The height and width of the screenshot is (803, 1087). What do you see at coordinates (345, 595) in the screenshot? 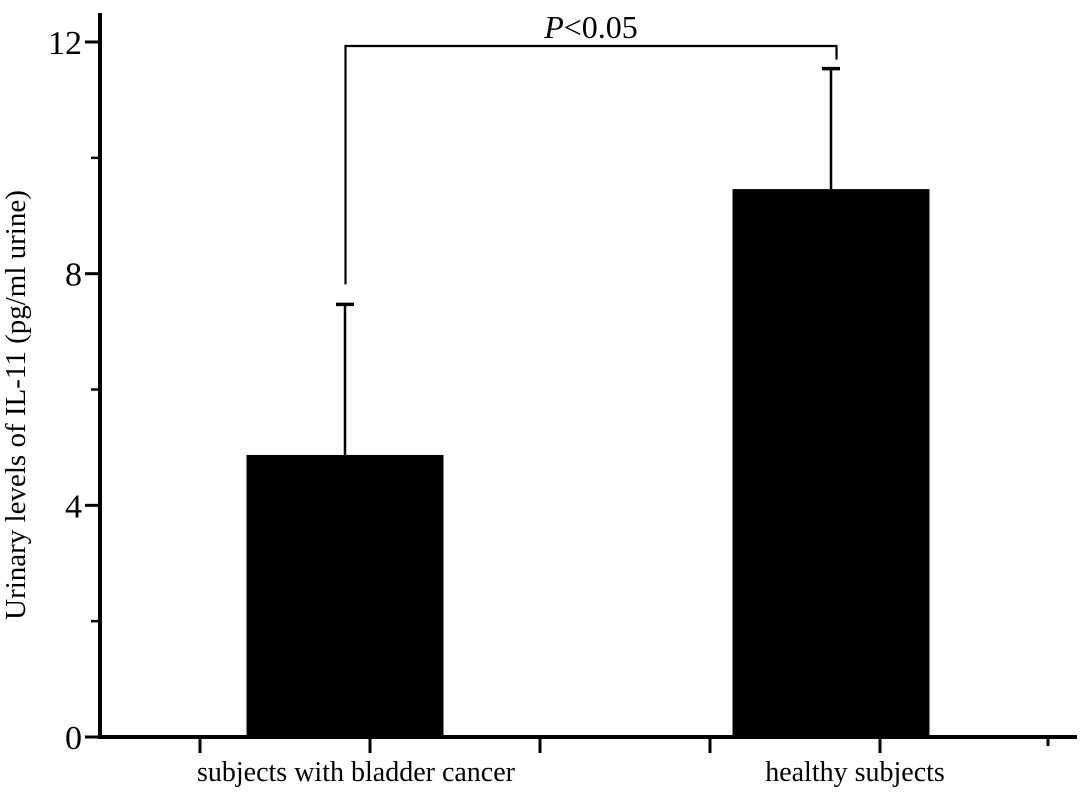
I see `bar-subjects-with-bladder-cancer` at bounding box center [345, 595].